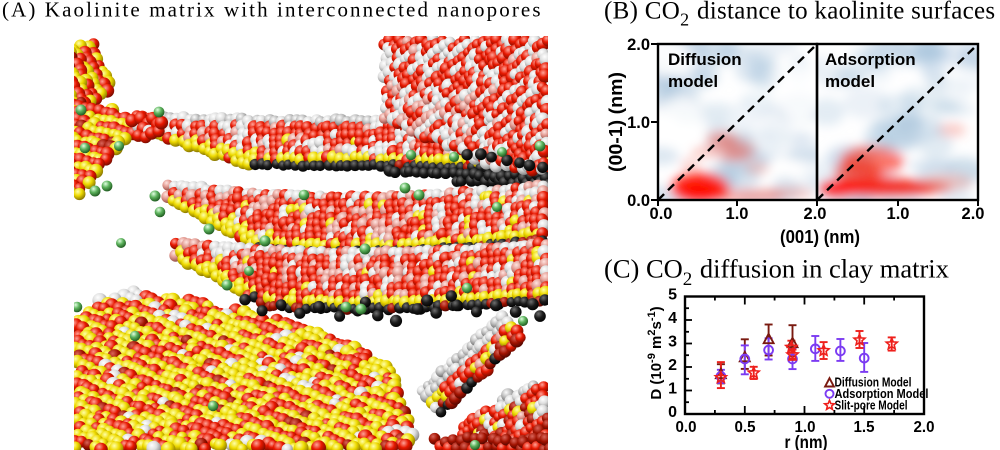  Describe the element at coordinates (820, 237) in the screenshot. I see `svg-text: (001) (nm)` at that location.